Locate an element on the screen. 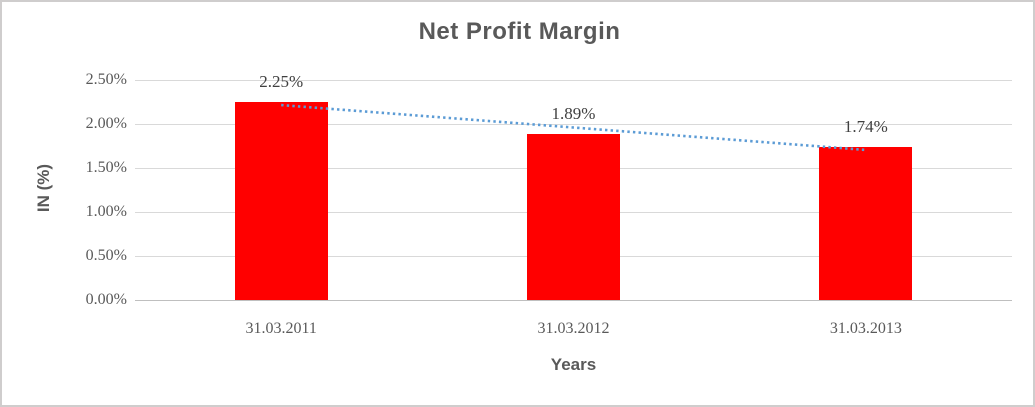  gridline is located at coordinates (573, 80).